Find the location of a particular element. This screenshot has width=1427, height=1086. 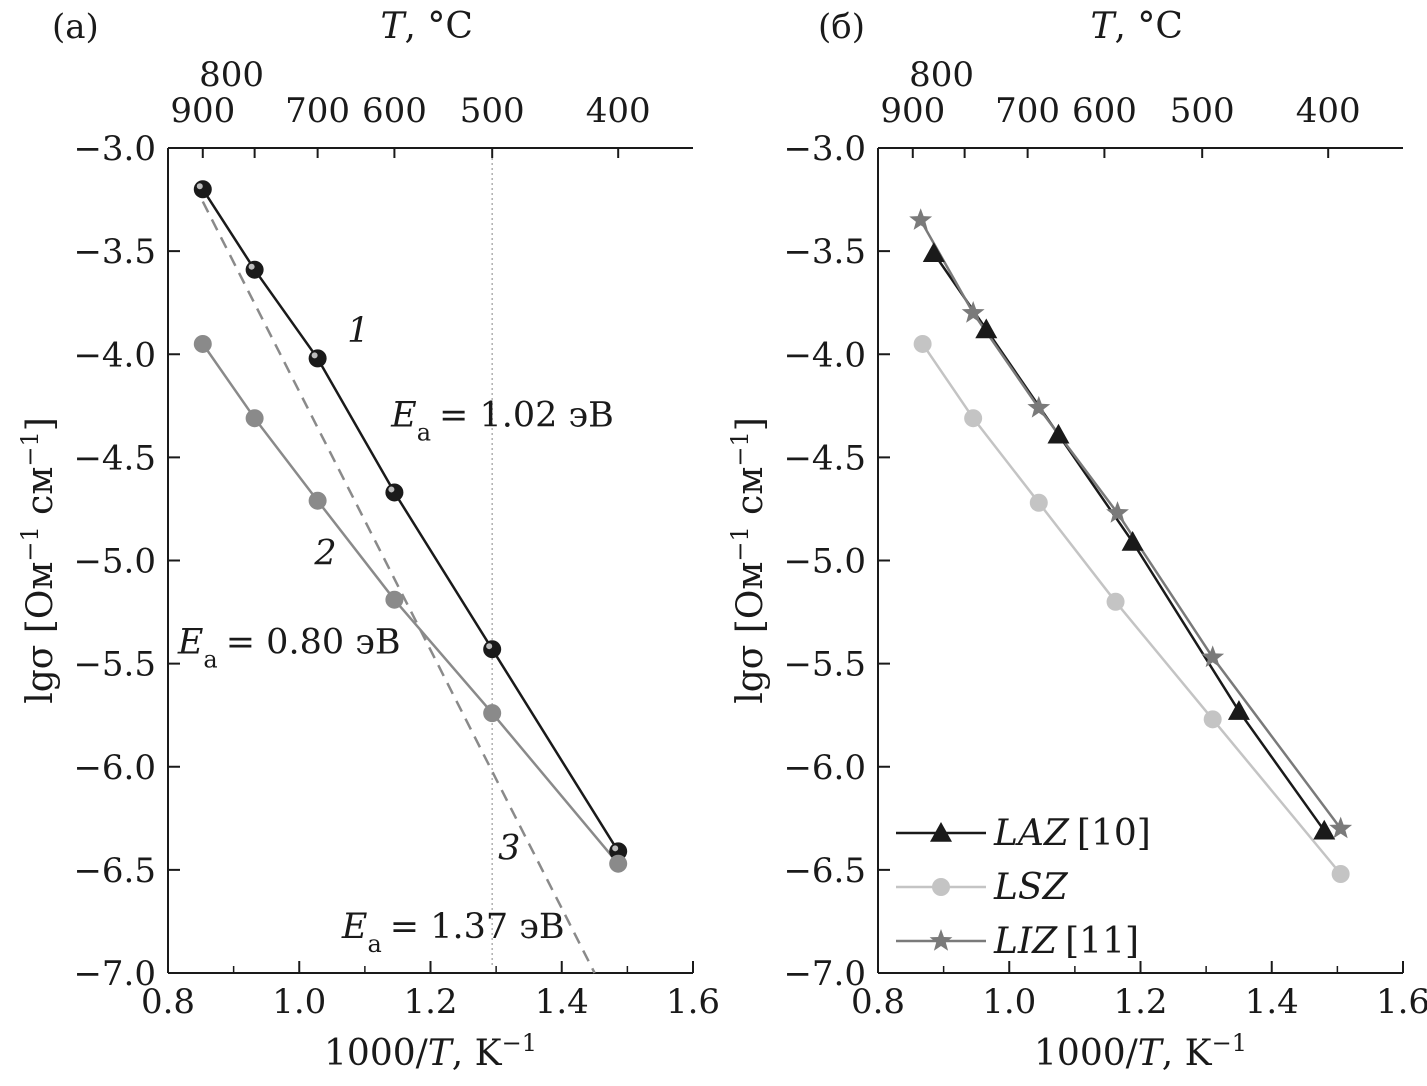

activation-energy-label: Ea = 1.37 эВ is located at coordinates (453, 932).